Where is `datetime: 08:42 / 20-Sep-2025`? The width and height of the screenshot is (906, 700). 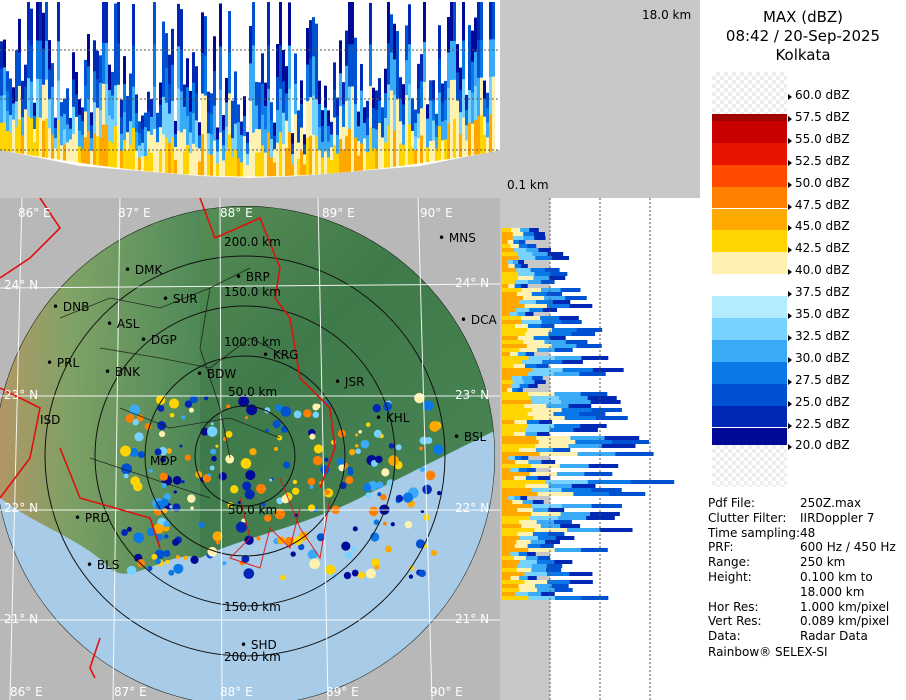
datetime: 08:42 / 20-Sep-2025 is located at coordinates (803, 36).